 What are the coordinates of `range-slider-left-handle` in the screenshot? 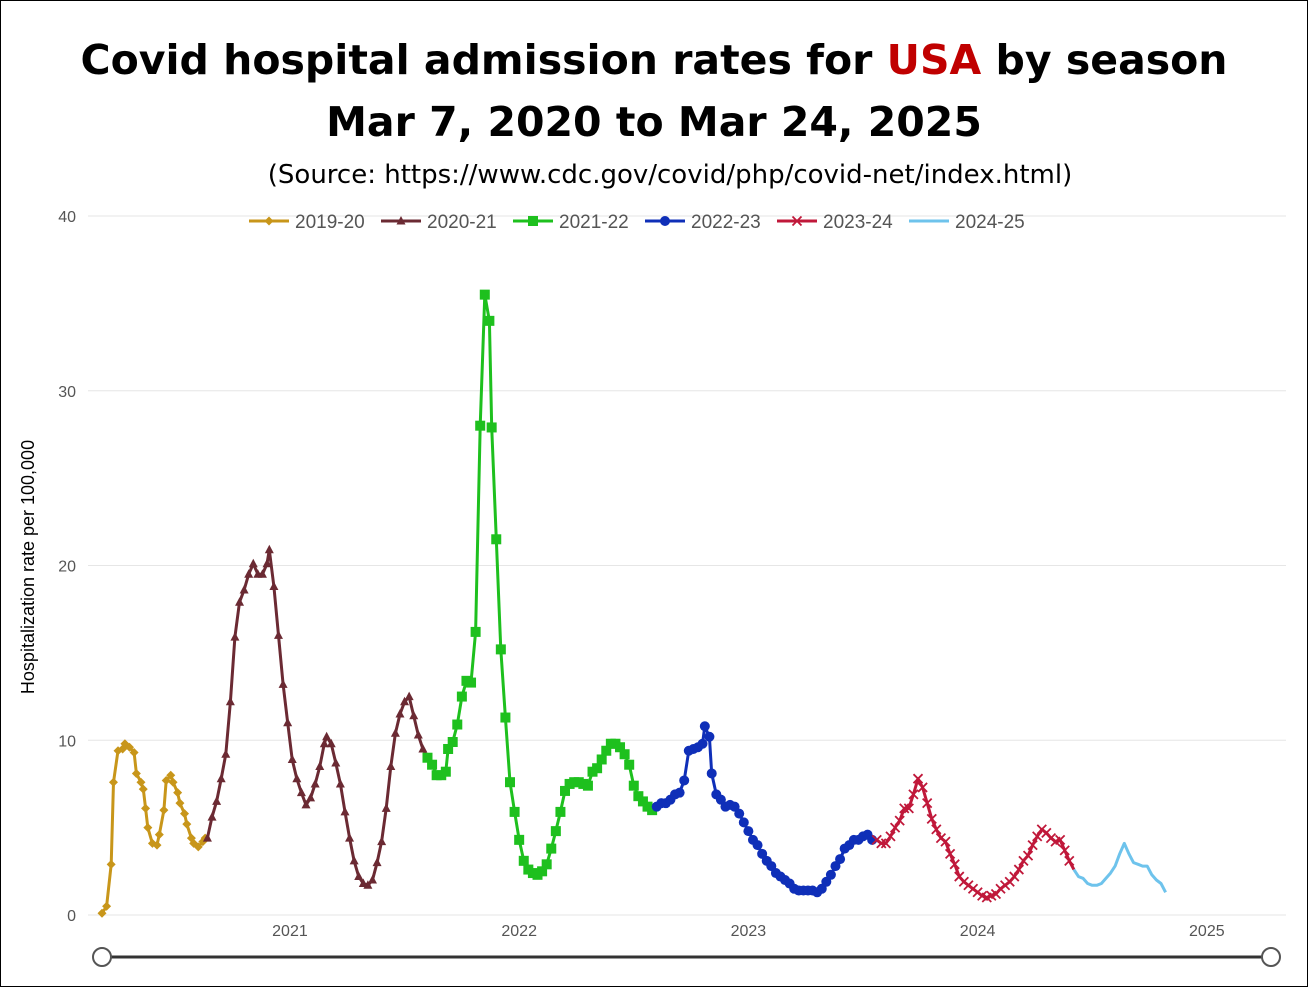 It's located at (102, 957).